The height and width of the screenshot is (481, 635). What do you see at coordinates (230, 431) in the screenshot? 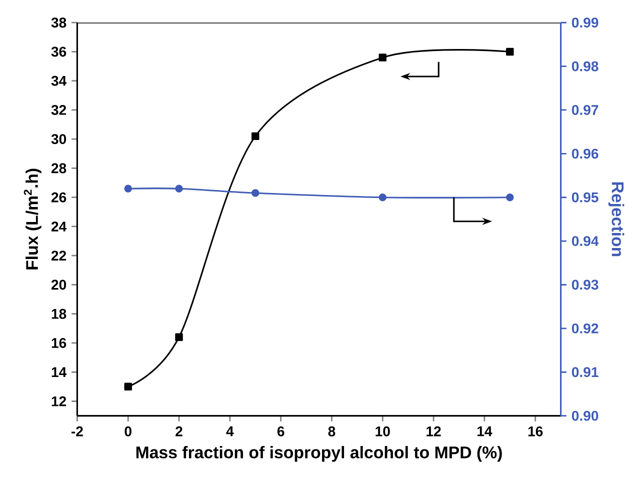
I see `x-tick-label: 4` at bounding box center [230, 431].